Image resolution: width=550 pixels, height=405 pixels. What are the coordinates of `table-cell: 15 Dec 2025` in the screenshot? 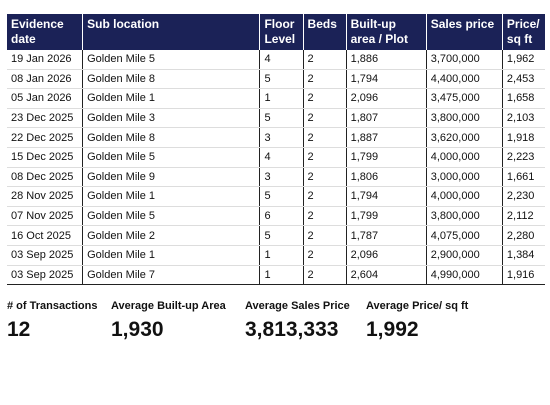 It's located at (45, 157).